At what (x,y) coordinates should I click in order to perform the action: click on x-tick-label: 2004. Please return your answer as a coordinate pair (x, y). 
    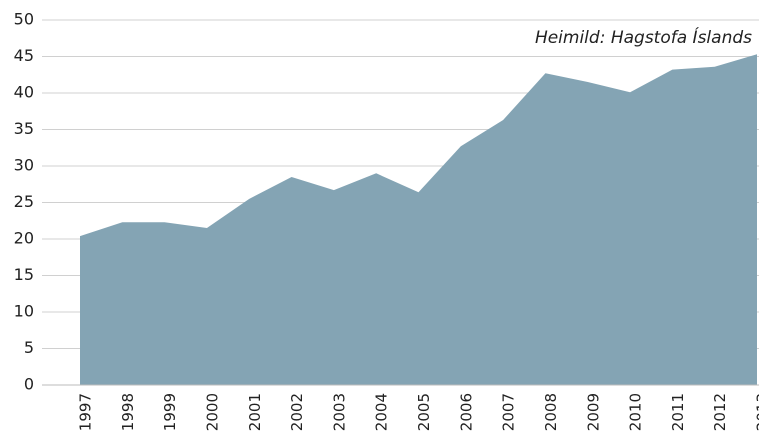
    Looking at the image, I should click on (382, 412).